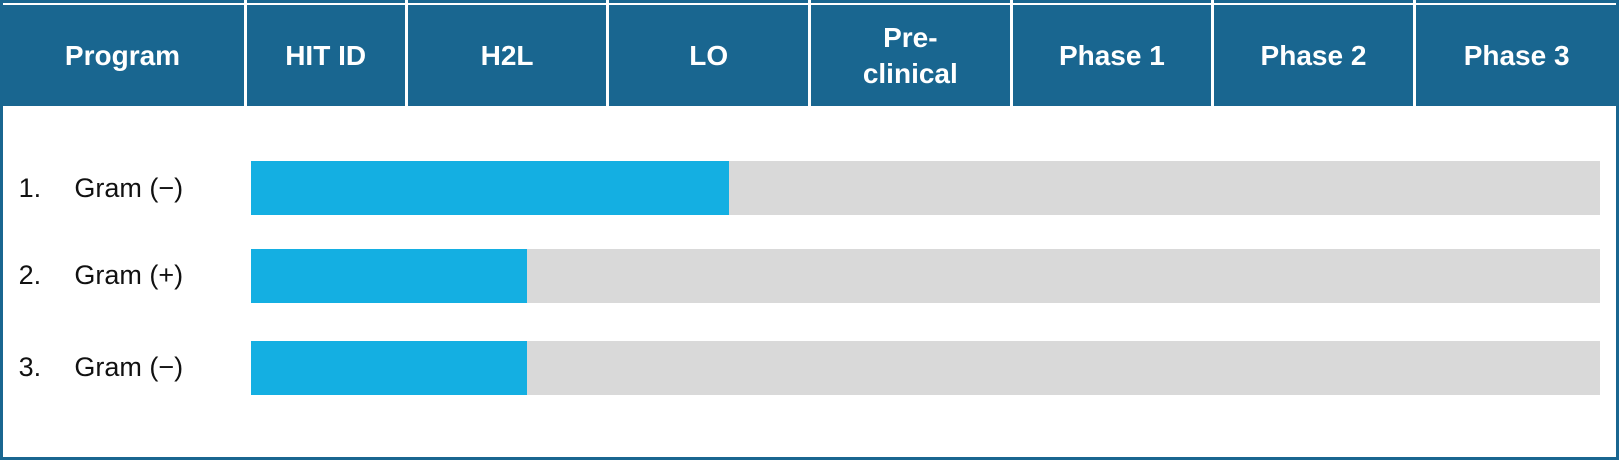 The image size is (1619, 460). I want to click on row-number: 3., so click(30, 367).